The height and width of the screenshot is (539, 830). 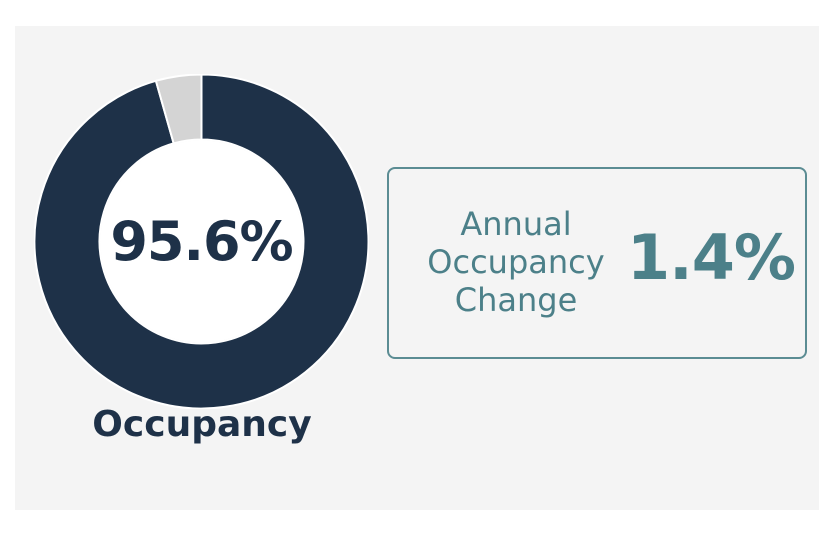 I want to click on donut-hole, so click(x=201, y=241).